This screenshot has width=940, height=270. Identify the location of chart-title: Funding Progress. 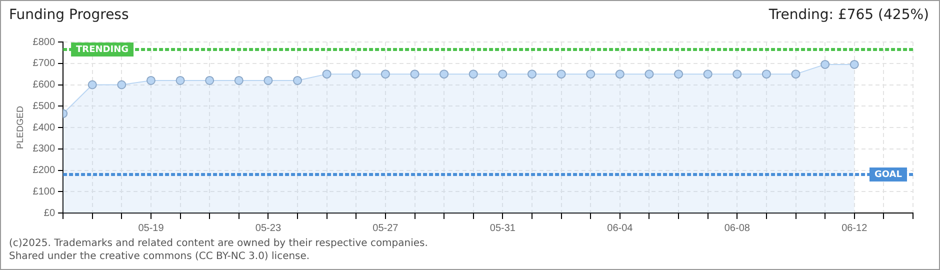
(69, 15).